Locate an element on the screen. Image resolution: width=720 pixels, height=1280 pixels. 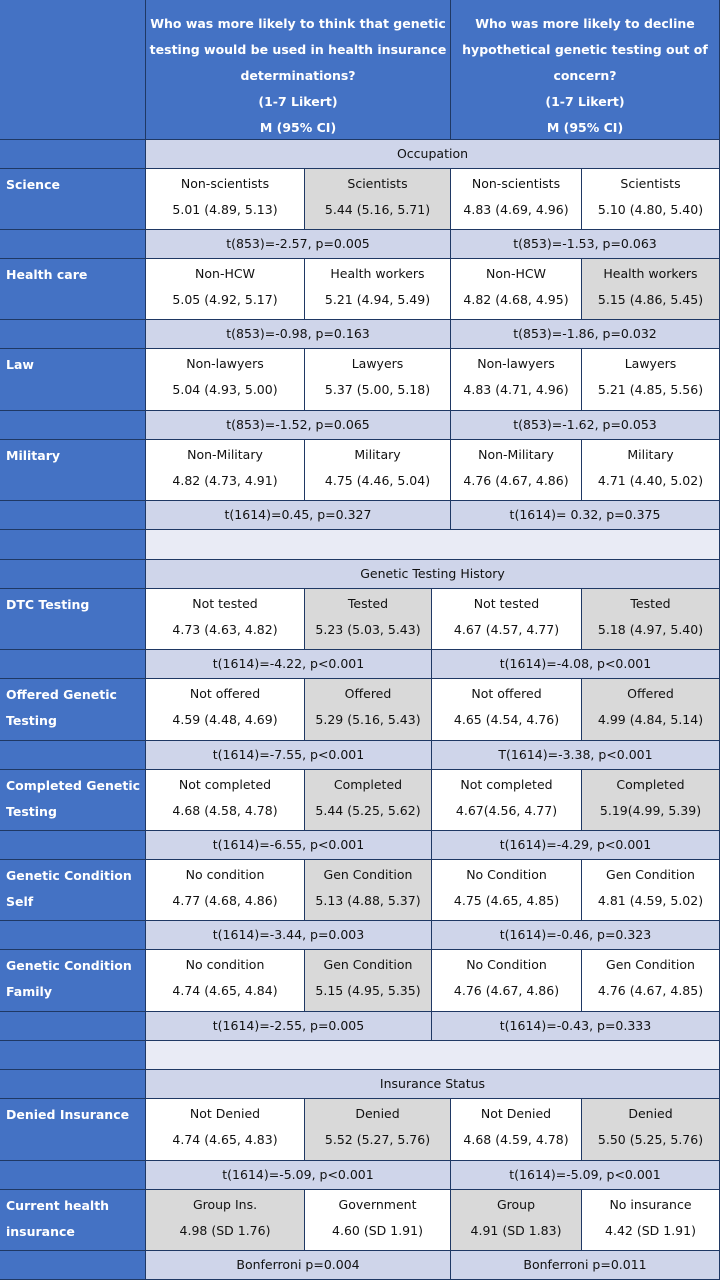
group-value: 5.13 (4.88, 5.37) is located at coordinates (368, 900).